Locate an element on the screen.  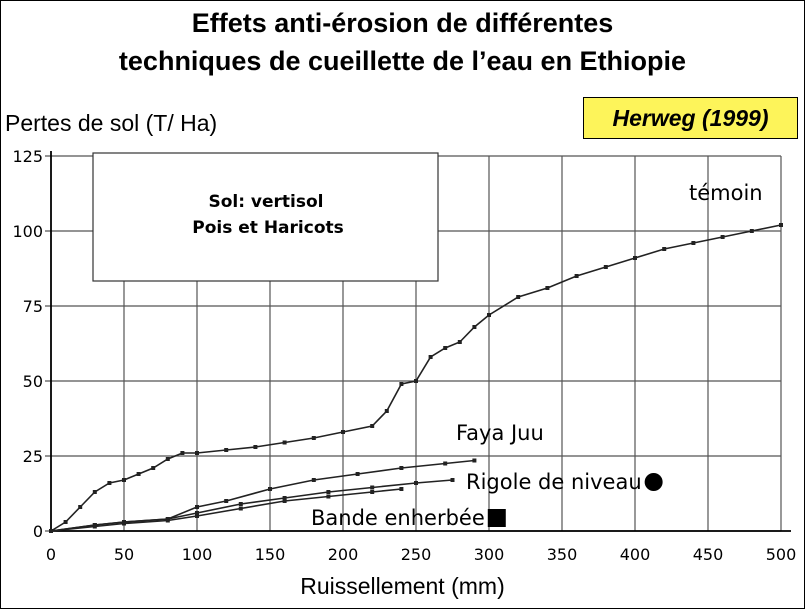
y-tick-label: 75 is located at coordinates (33, 306).